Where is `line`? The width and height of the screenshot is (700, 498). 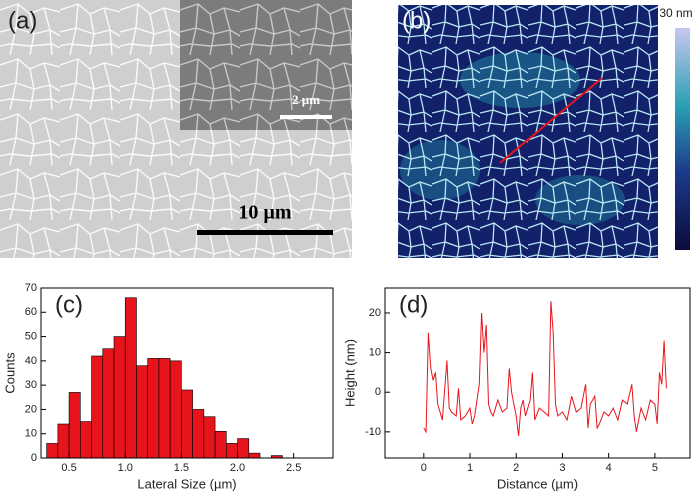
line is located at coordinates (545, 368).